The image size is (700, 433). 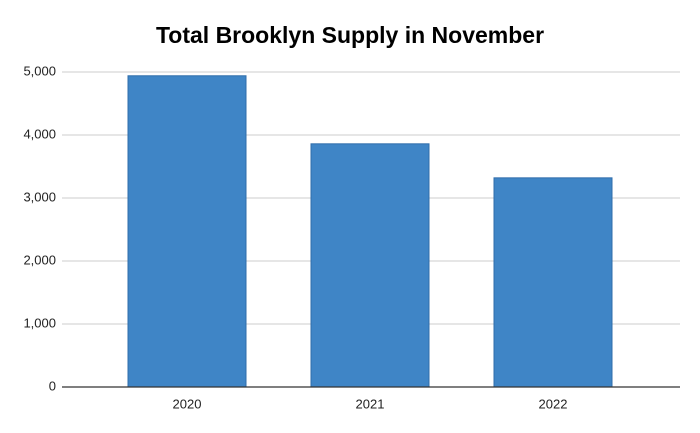 I want to click on y-tick-label: 4,000, so click(x=39, y=133).